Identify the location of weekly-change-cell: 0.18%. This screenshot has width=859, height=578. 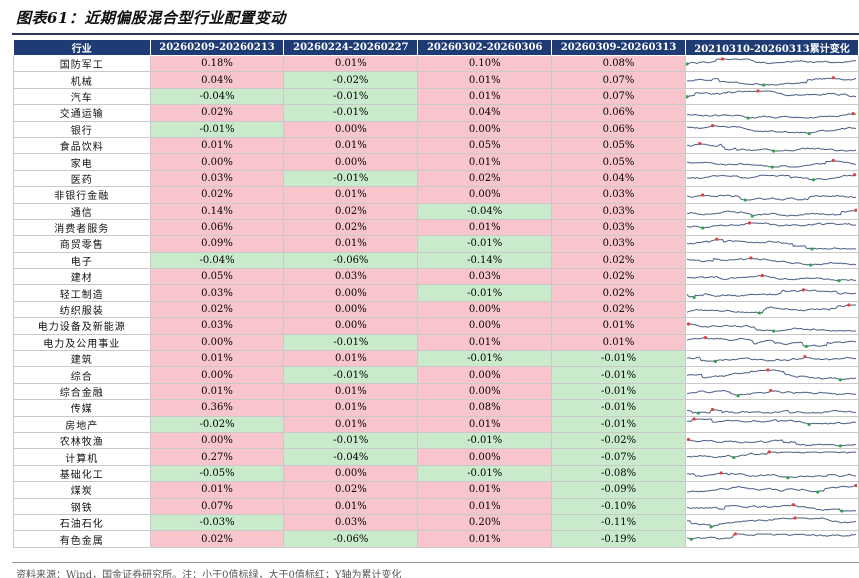
(217, 63).